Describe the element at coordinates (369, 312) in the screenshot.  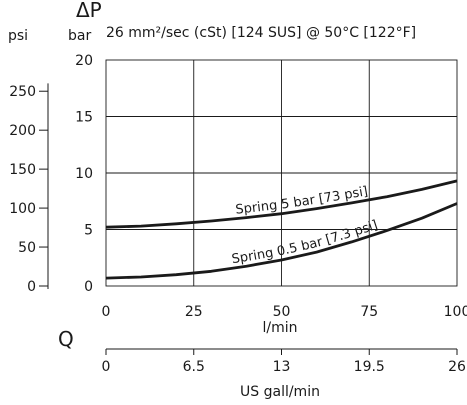
I see `x-tick-label: 75` at that location.